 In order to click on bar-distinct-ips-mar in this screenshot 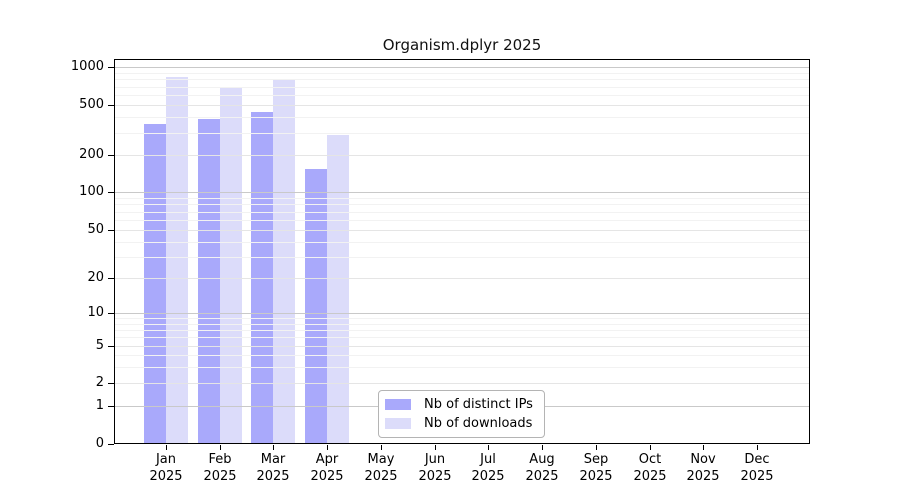, I will do `click(262, 277)`.